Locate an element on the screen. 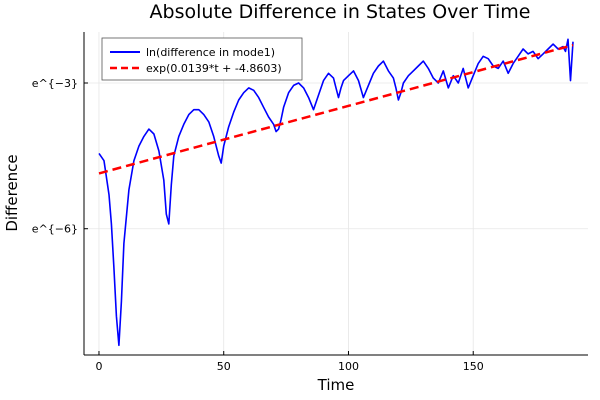 Image resolution: width=600 pixels, height=400 pixels. legend-box is located at coordinates (202, 59).